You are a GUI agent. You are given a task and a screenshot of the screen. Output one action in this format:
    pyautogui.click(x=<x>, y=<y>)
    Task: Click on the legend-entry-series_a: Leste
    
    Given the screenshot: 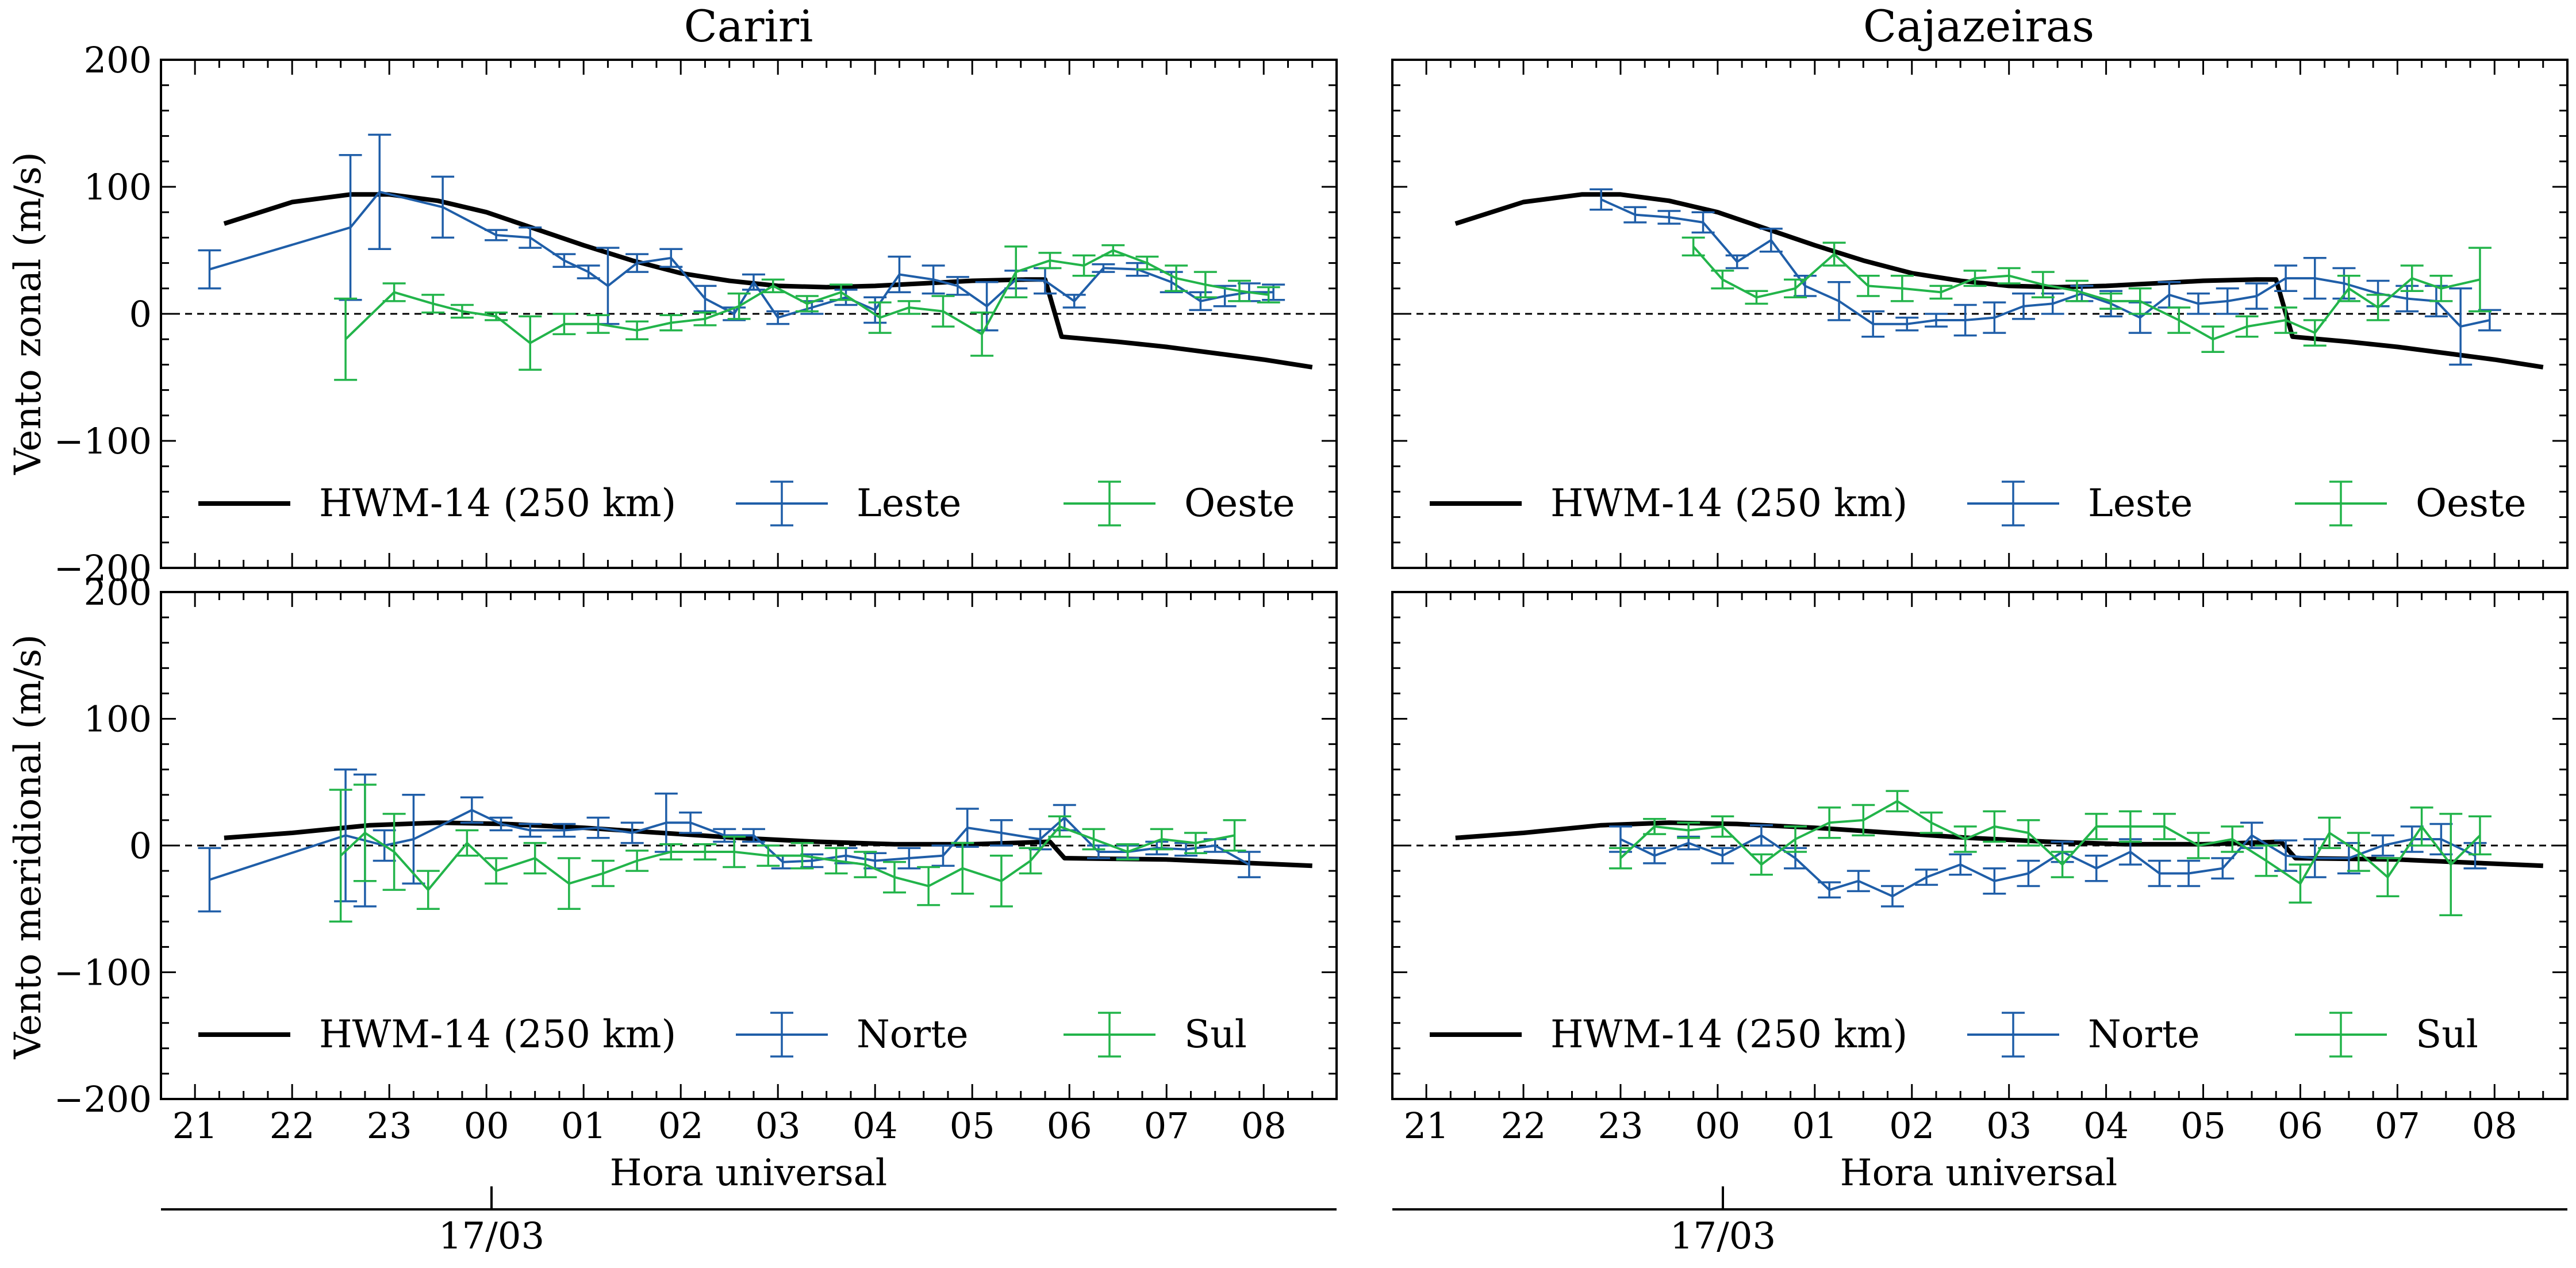 What is the action you would take?
    pyautogui.click(x=2080, y=504)
    